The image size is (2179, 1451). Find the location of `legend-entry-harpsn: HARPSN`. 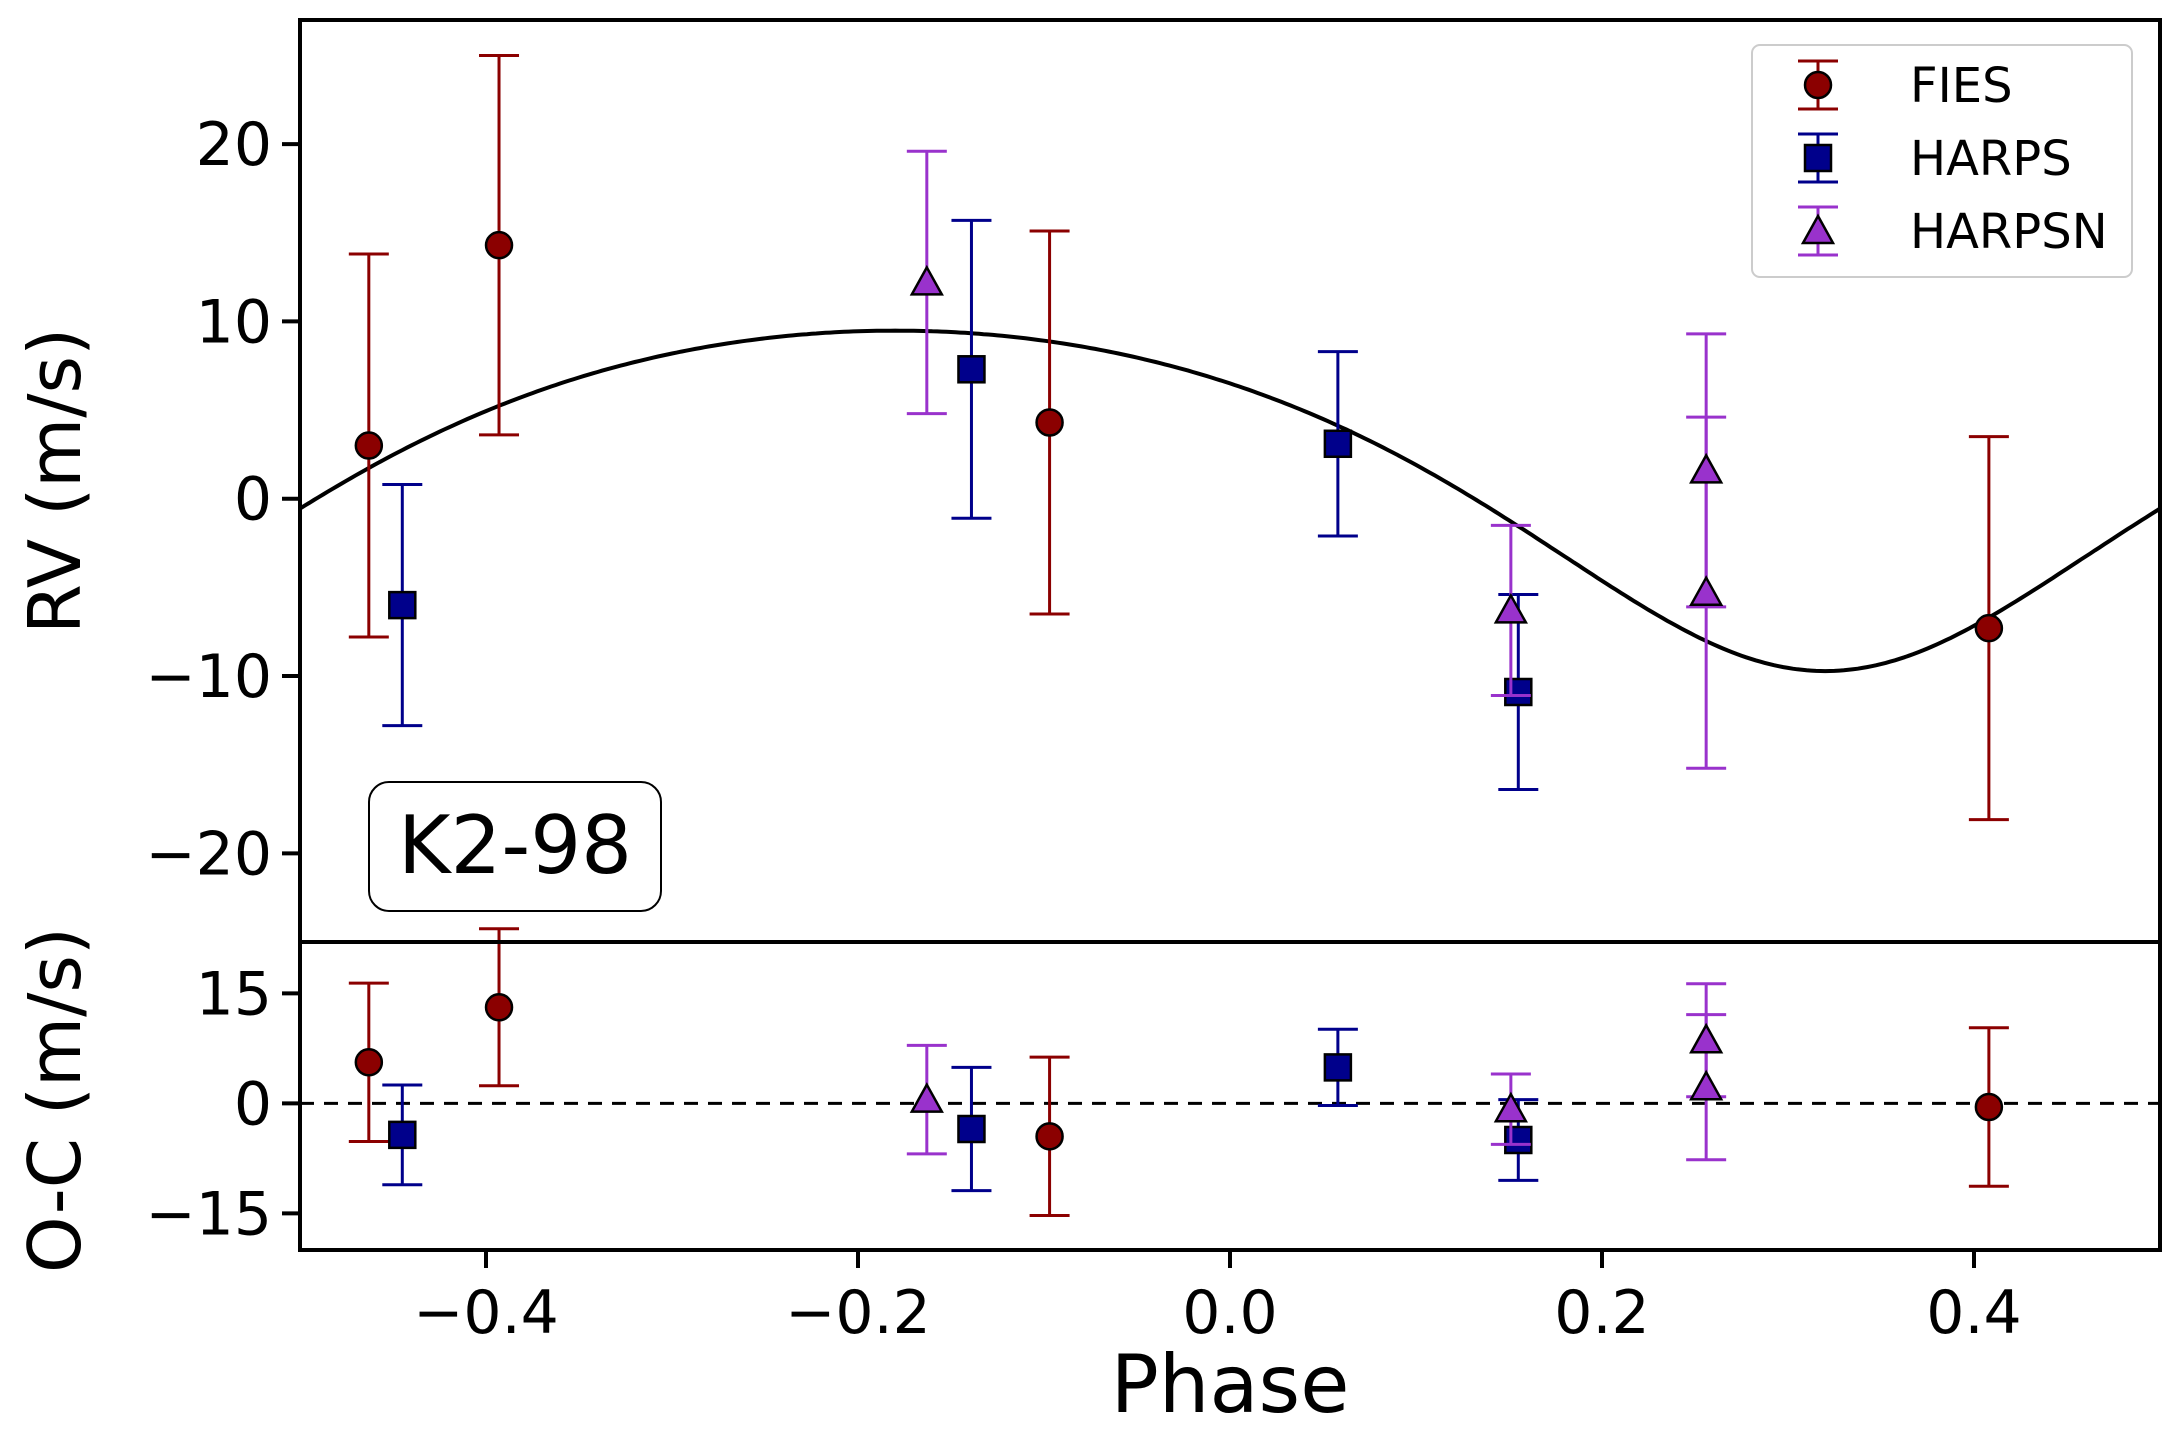

legend-entry-harpsn: HARPSN is located at coordinates (1953, 232).